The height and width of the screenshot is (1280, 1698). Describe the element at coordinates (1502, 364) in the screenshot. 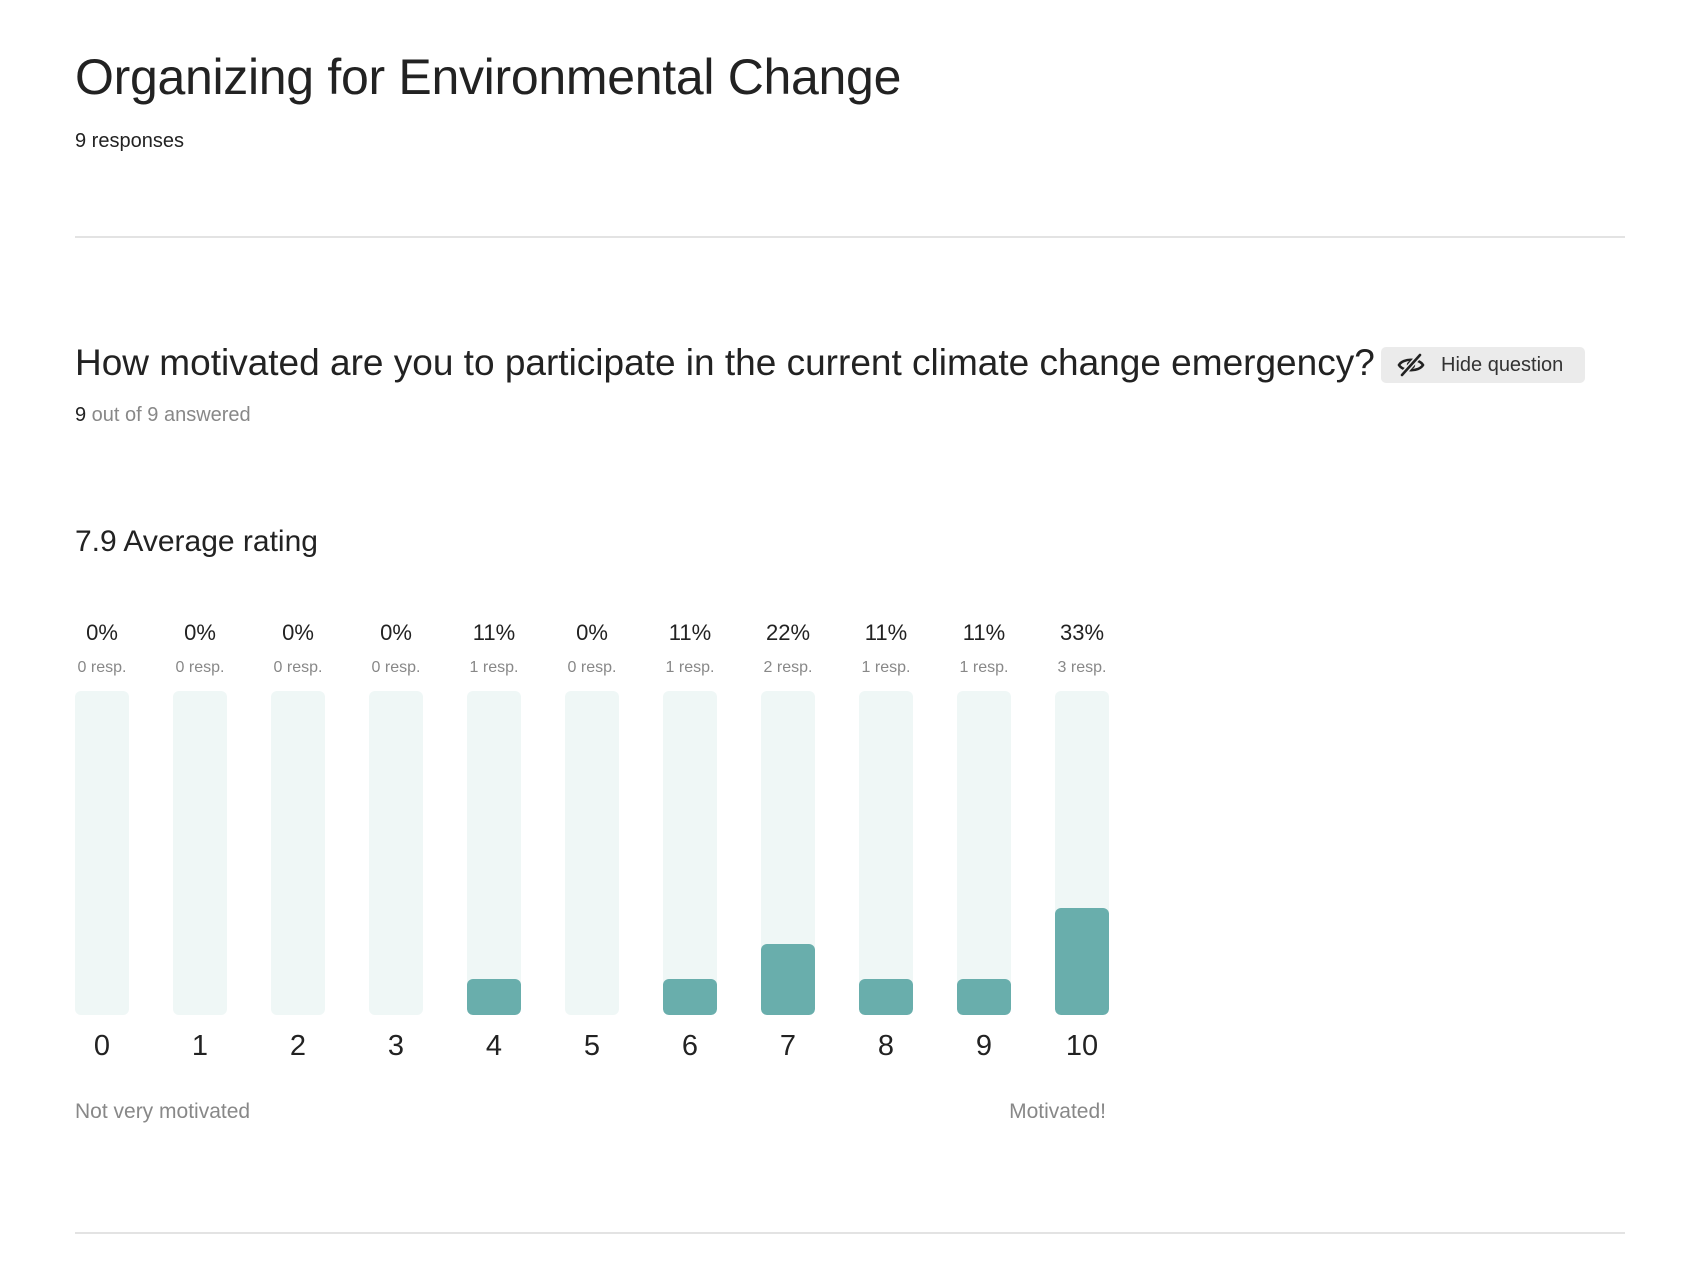

I see `hide-question-label: Hide question` at that location.